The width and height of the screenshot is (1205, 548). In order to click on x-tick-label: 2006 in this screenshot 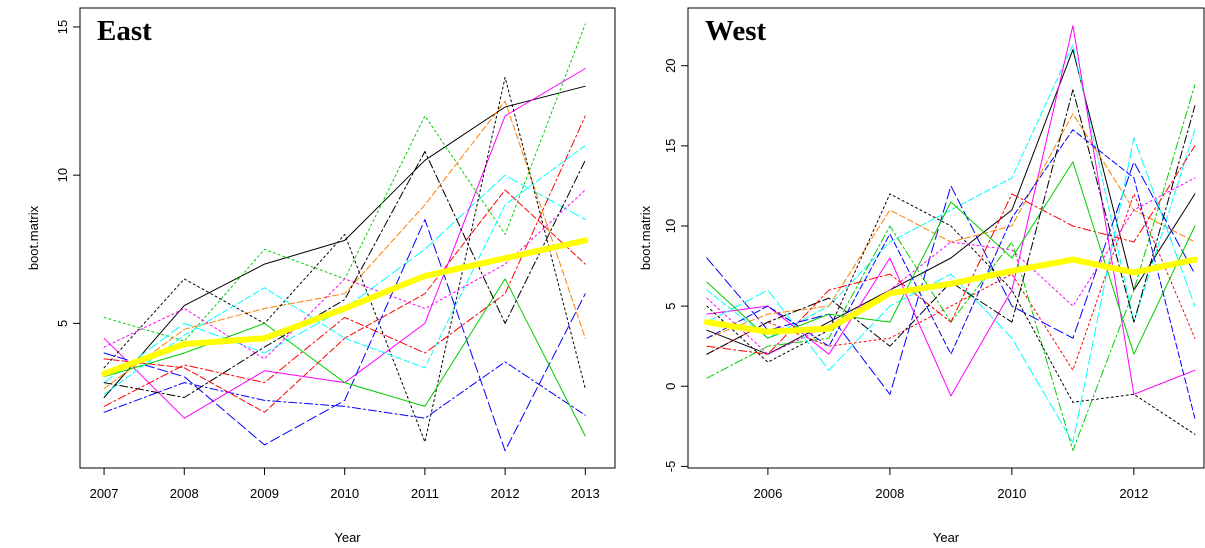, I will do `click(767, 493)`.